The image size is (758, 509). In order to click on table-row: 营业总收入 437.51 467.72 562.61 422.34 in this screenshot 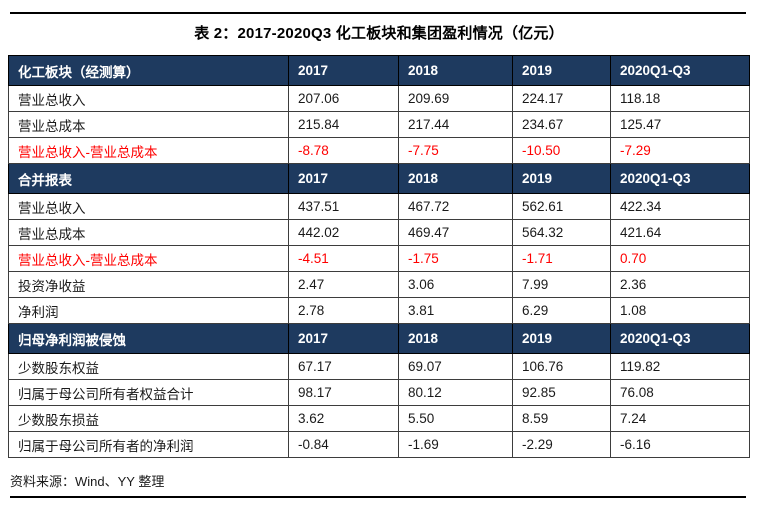, I will do `click(379, 206)`.